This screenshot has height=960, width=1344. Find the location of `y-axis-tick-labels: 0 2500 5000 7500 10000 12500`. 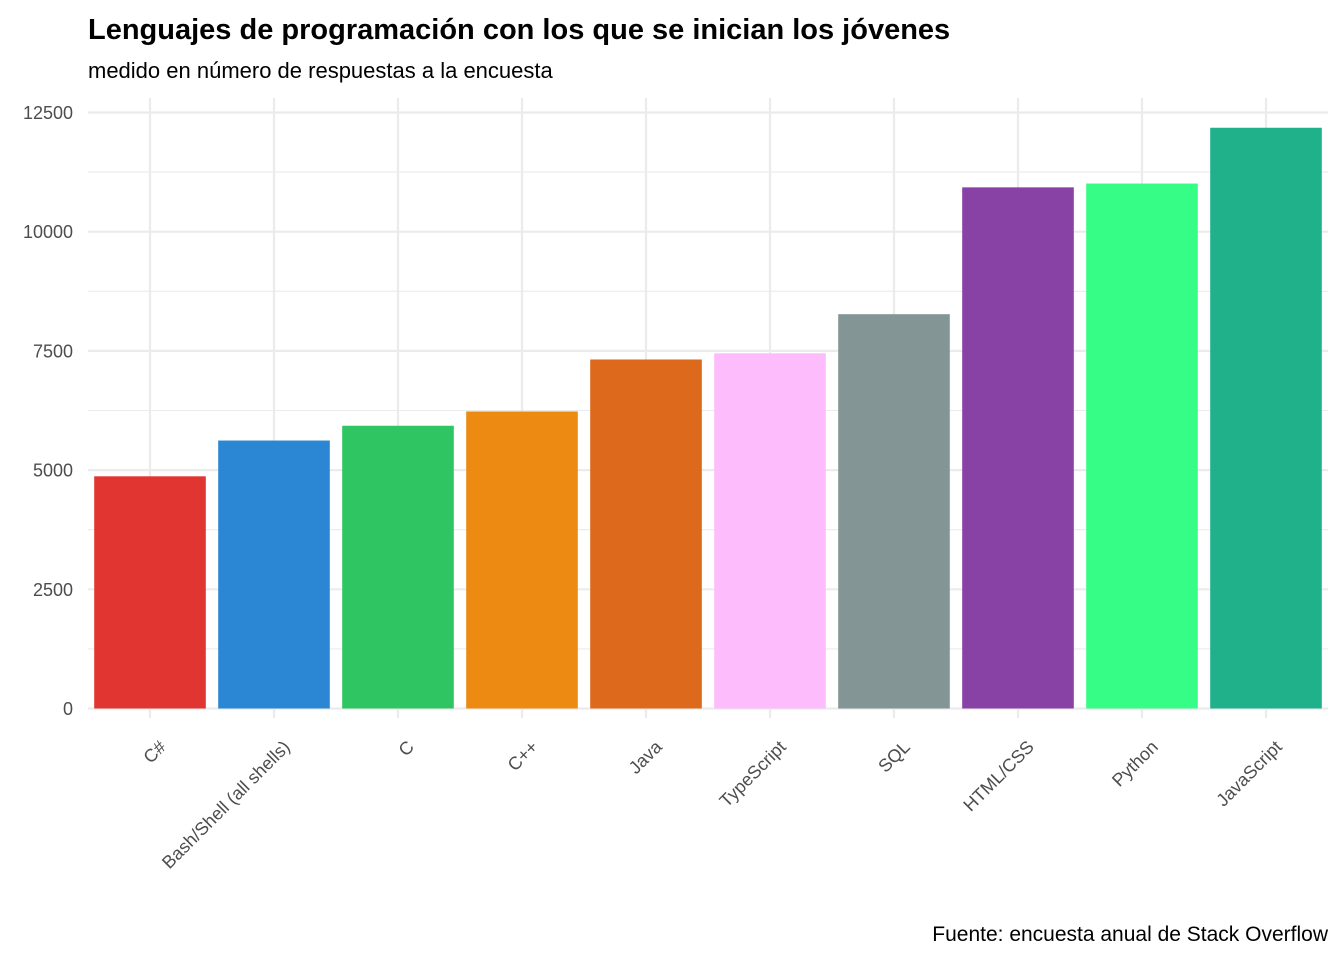

y-axis-tick-labels: 0 2500 5000 7500 10000 12500 is located at coordinates (48, 411).